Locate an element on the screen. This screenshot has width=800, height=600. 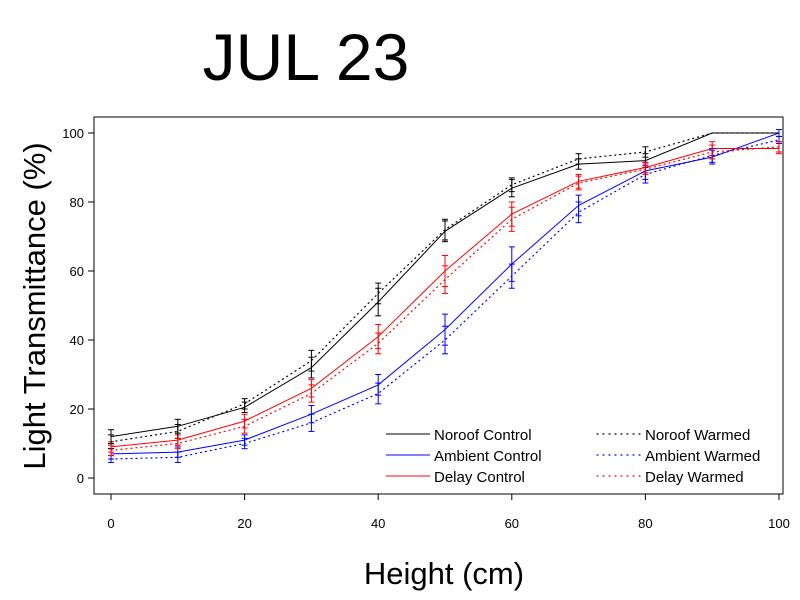
y-axis-ticks: 0 20 40 60 80 100 is located at coordinates (78, 306).